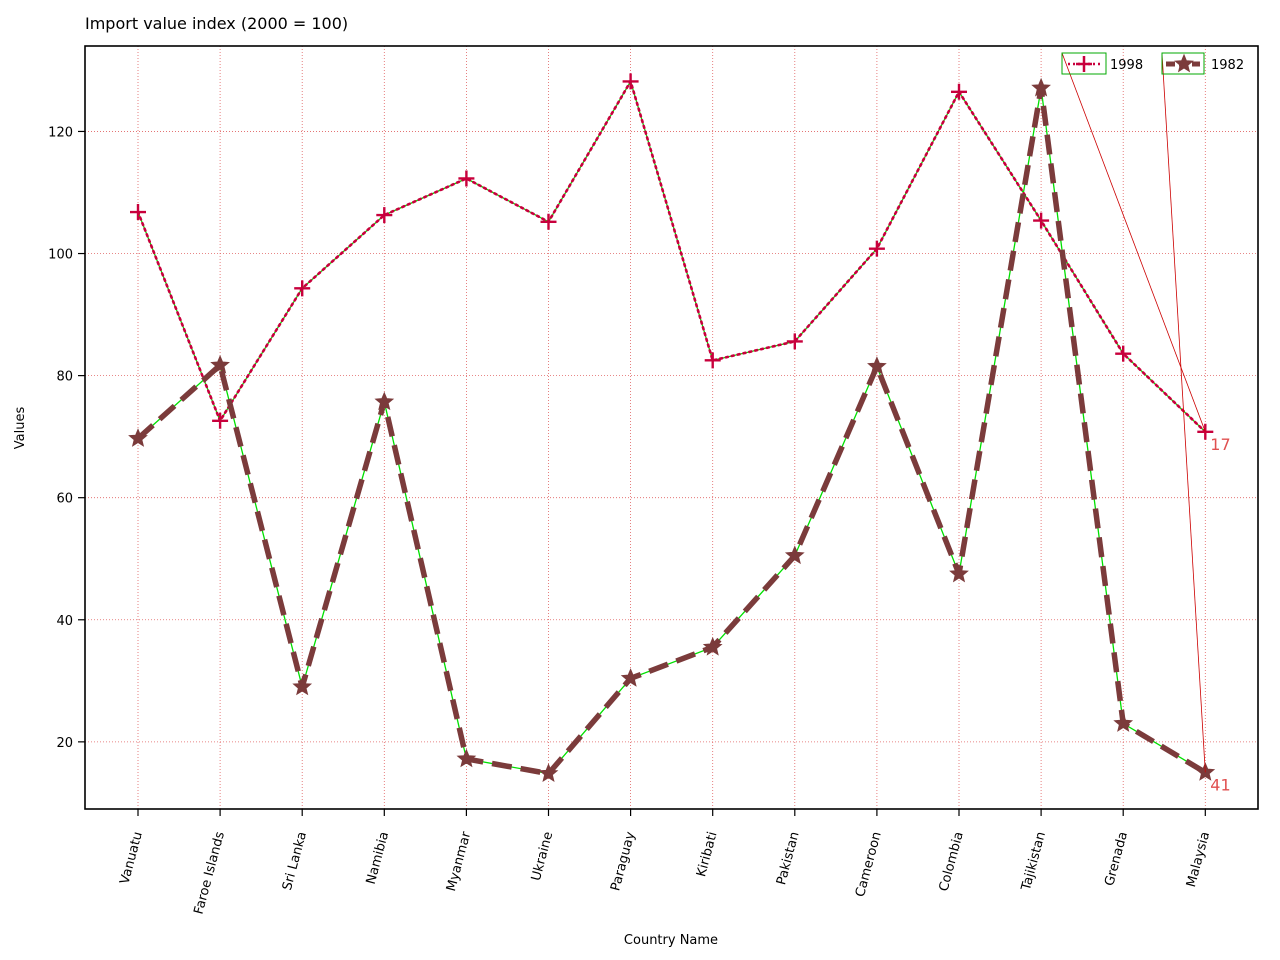 Image resolution: width=1280 pixels, height=960 pixels. I want to click on legend-label-1982: 1982, so click(1227, 65).